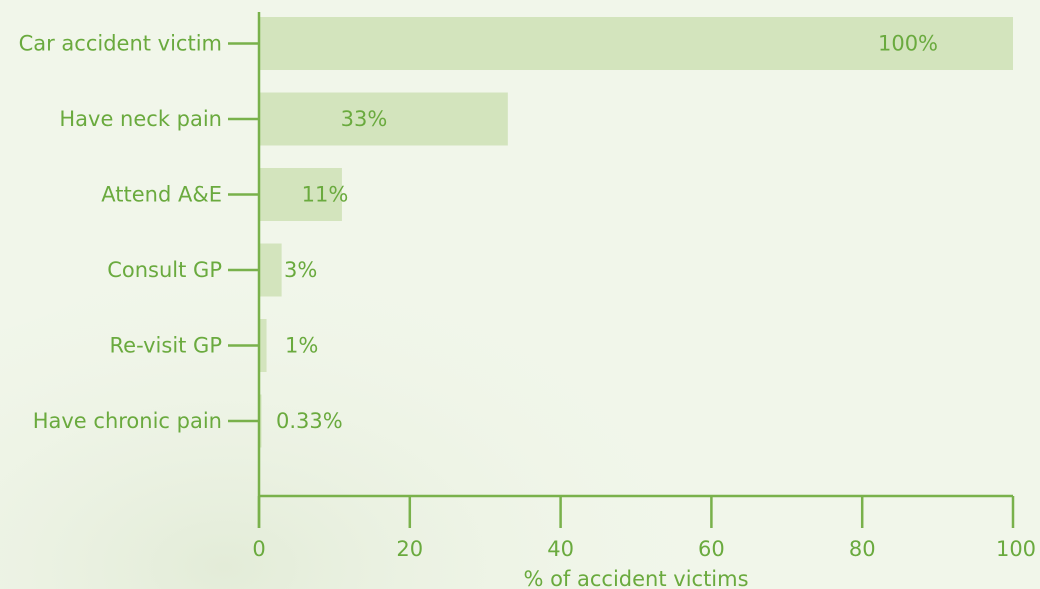  What do you see at coordinates (1016, 549) in the screenshot?
I see `x-tick-label-5: 100` at bounding box center [1016, 549].